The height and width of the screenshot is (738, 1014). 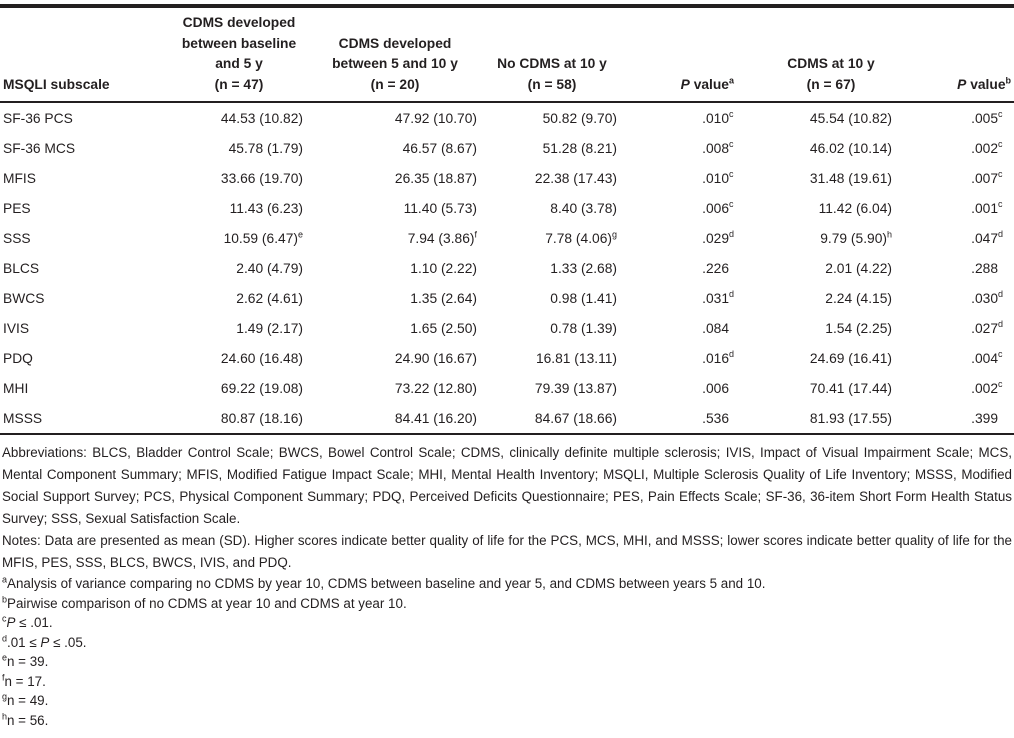 What do you see at coordinates (575, 178) in the screenshot?
I see `cell-value: 22.38 (17.43)` at bounding box center [575, 178].